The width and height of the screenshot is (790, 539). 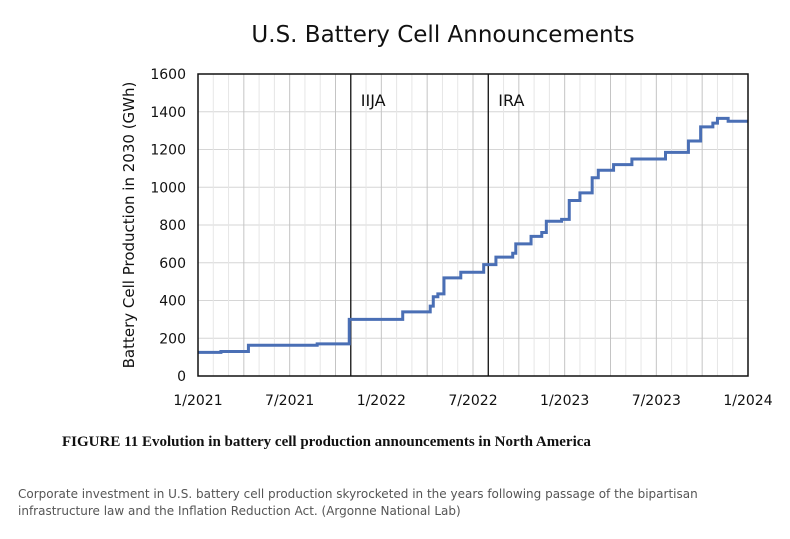 I want to click on y-tick-label: 800, so click(x=172, y=226).